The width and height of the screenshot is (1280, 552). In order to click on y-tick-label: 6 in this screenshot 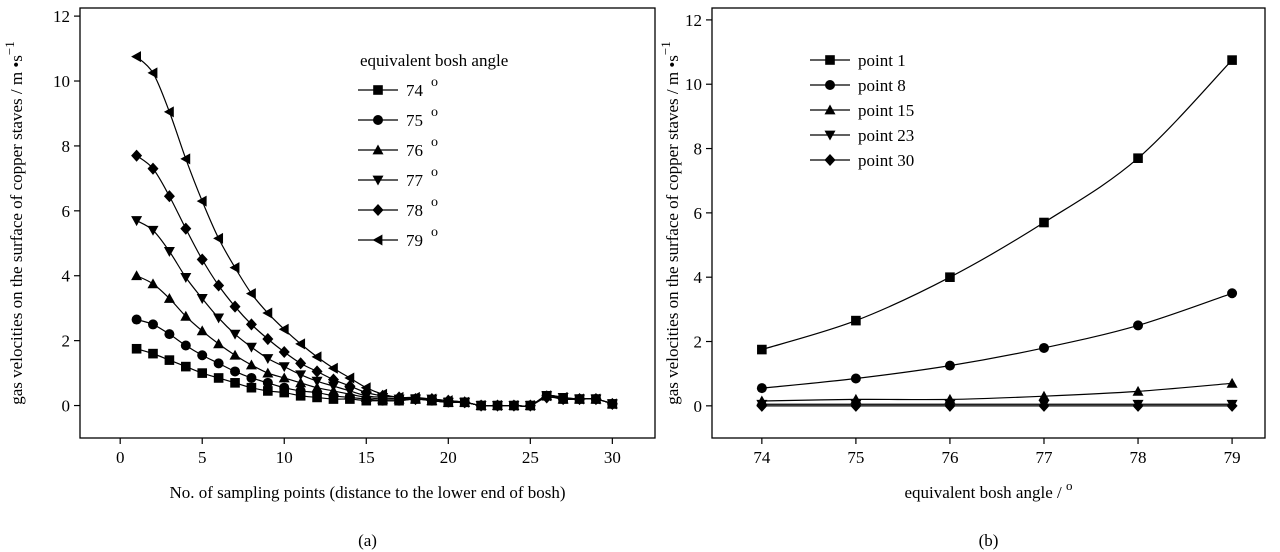, I will do `click(66, 211)`.